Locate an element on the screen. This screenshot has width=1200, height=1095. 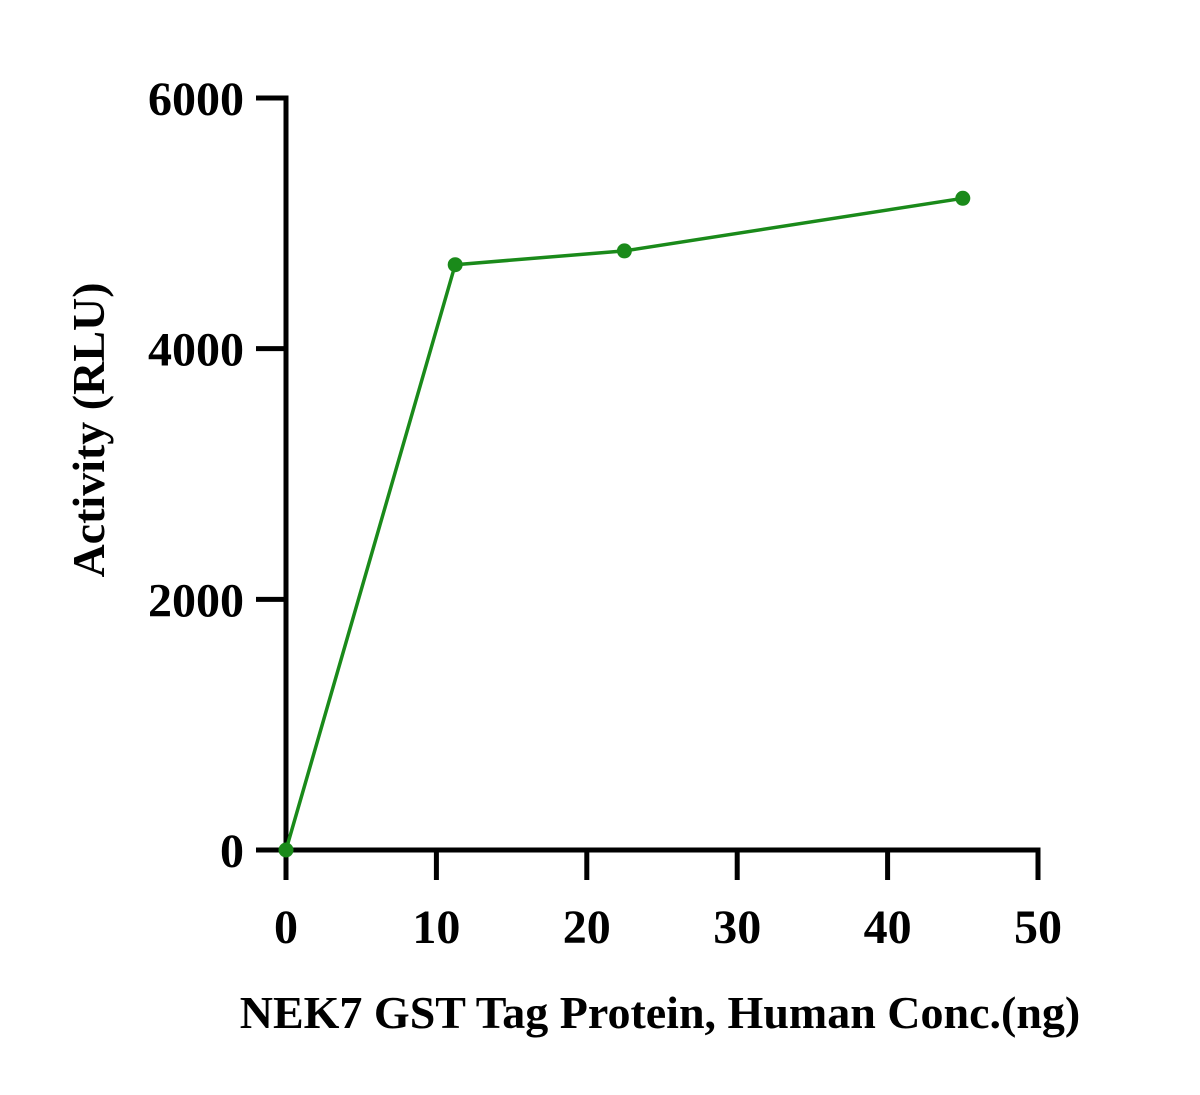
x-tick-label: 0 is located at coordinates (286, 927).